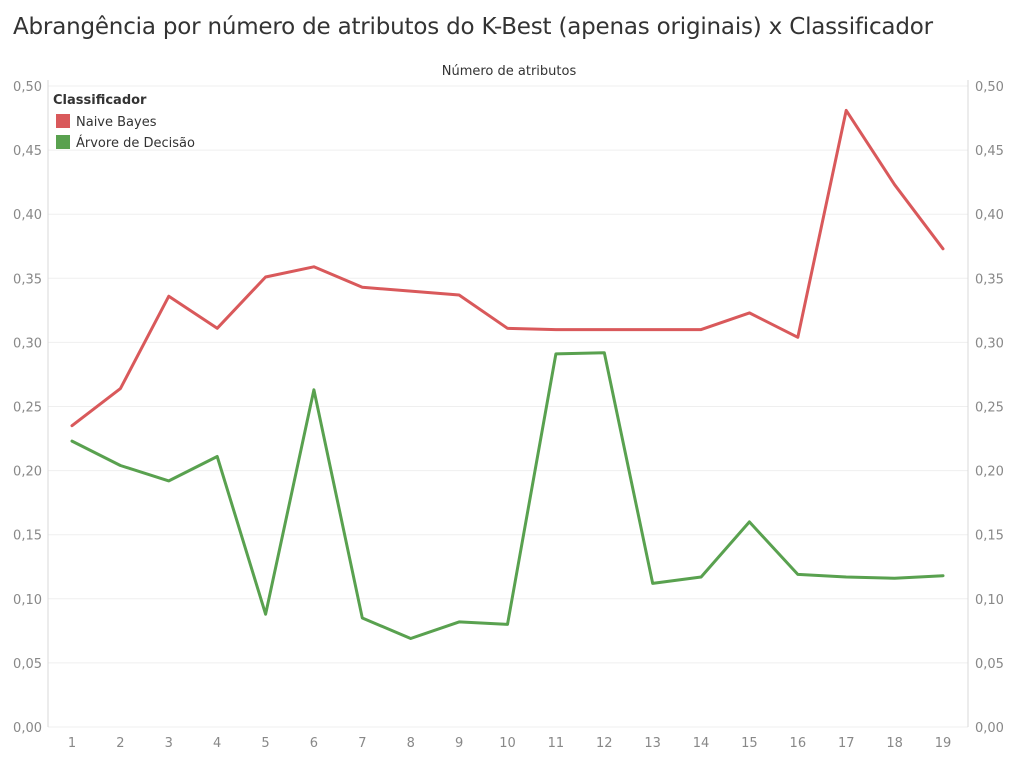 This screenshot has height=763, width=1019. I want to click on x-tick-label: 8, so click(411, 743).